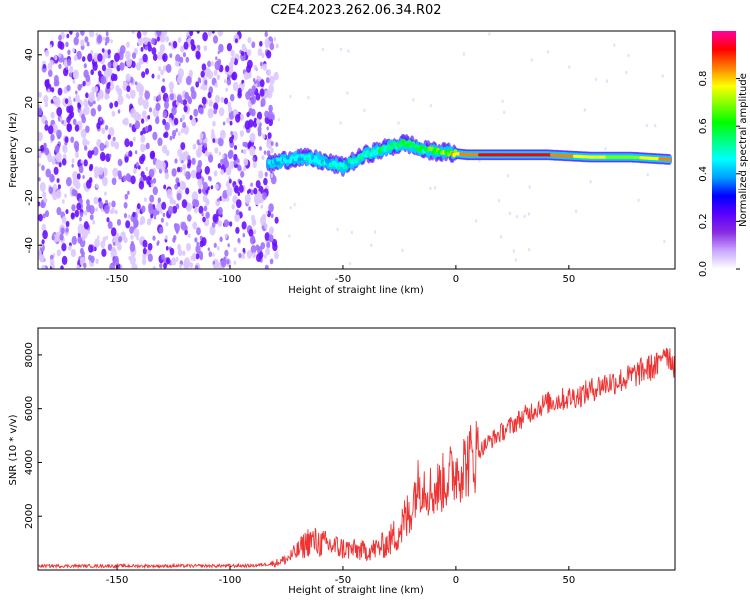 The width and height of the screenshot is (750, 600). I want to click on y-tick-label: 6000, so click(29, 408).